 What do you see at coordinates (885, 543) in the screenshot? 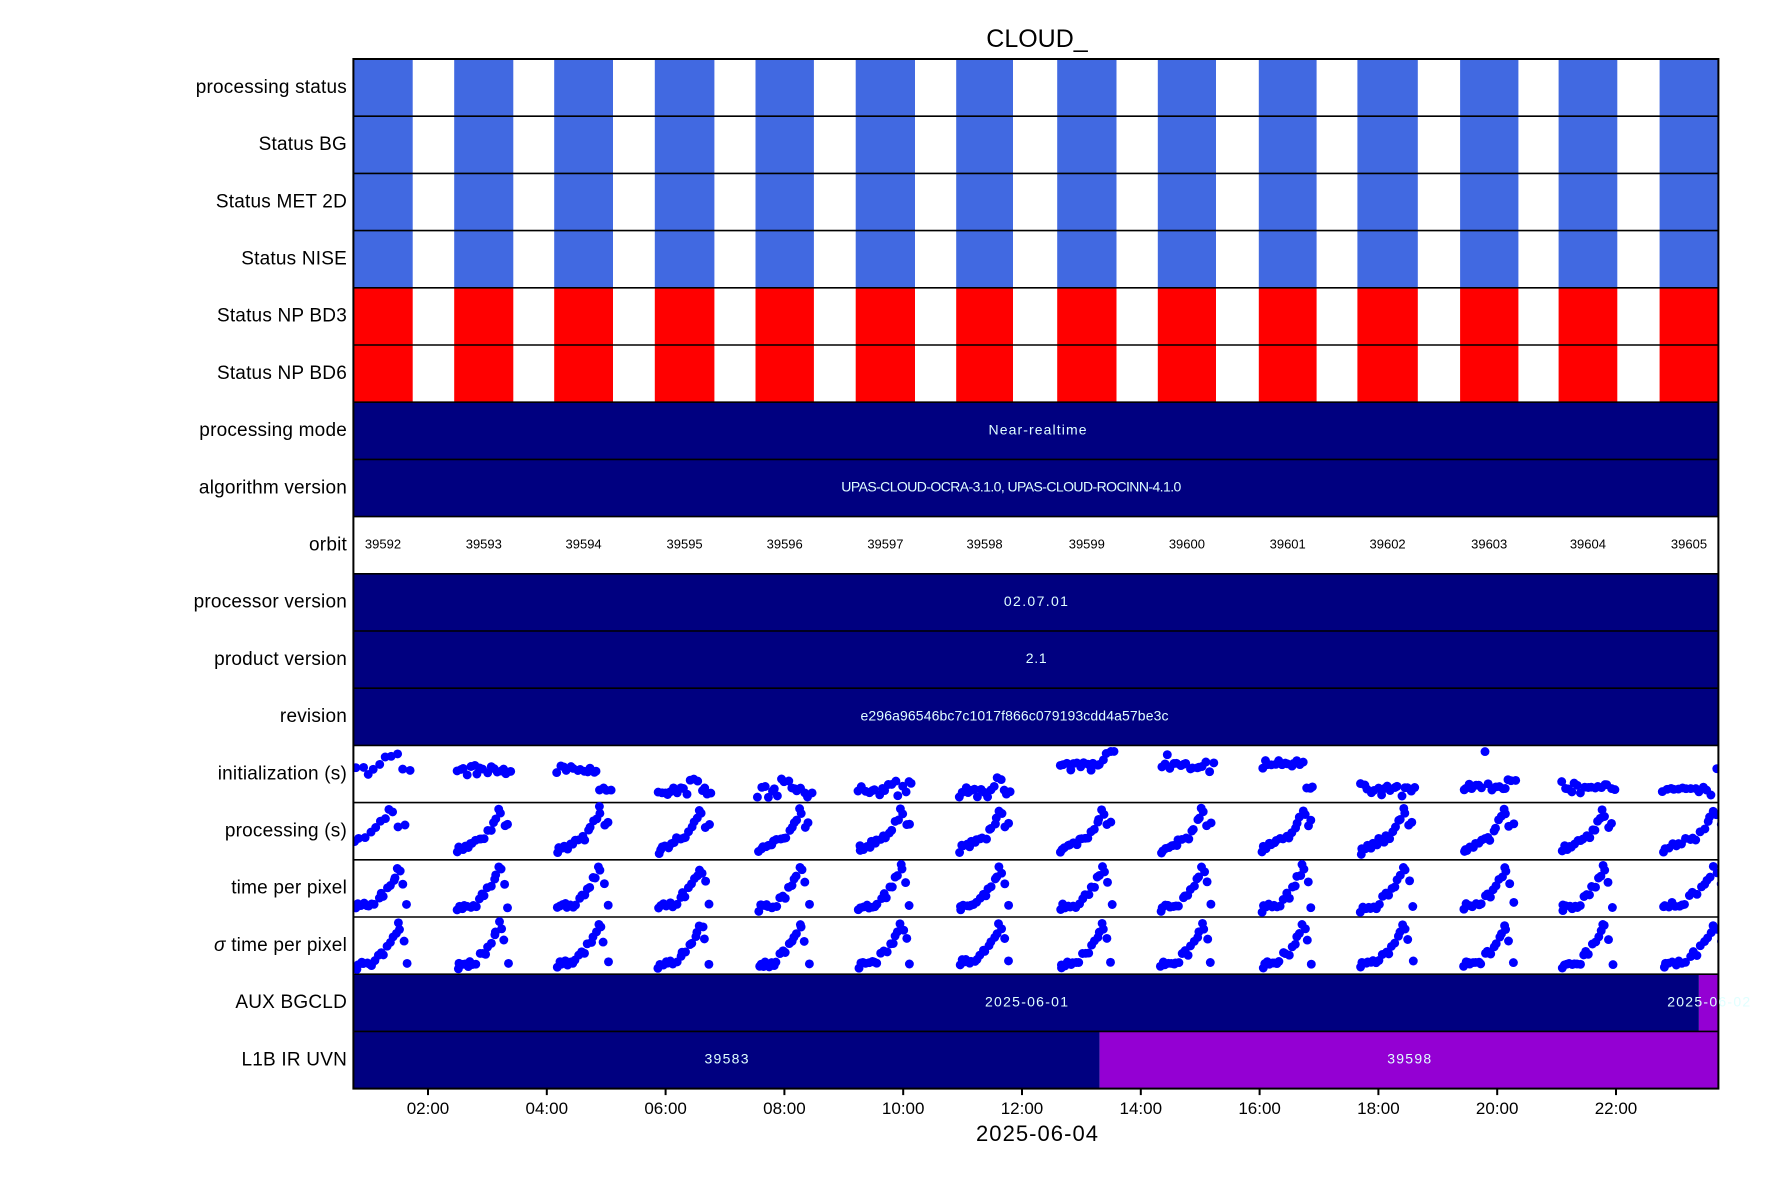
I see `svg-text: 39597` at bounding box center [885, 543].